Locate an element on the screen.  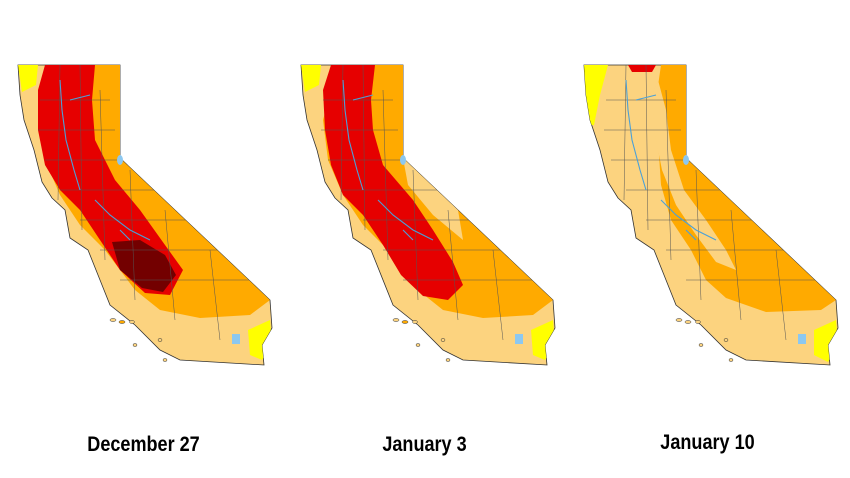
date-caption: January 3 is located at coordinates (424, 444).